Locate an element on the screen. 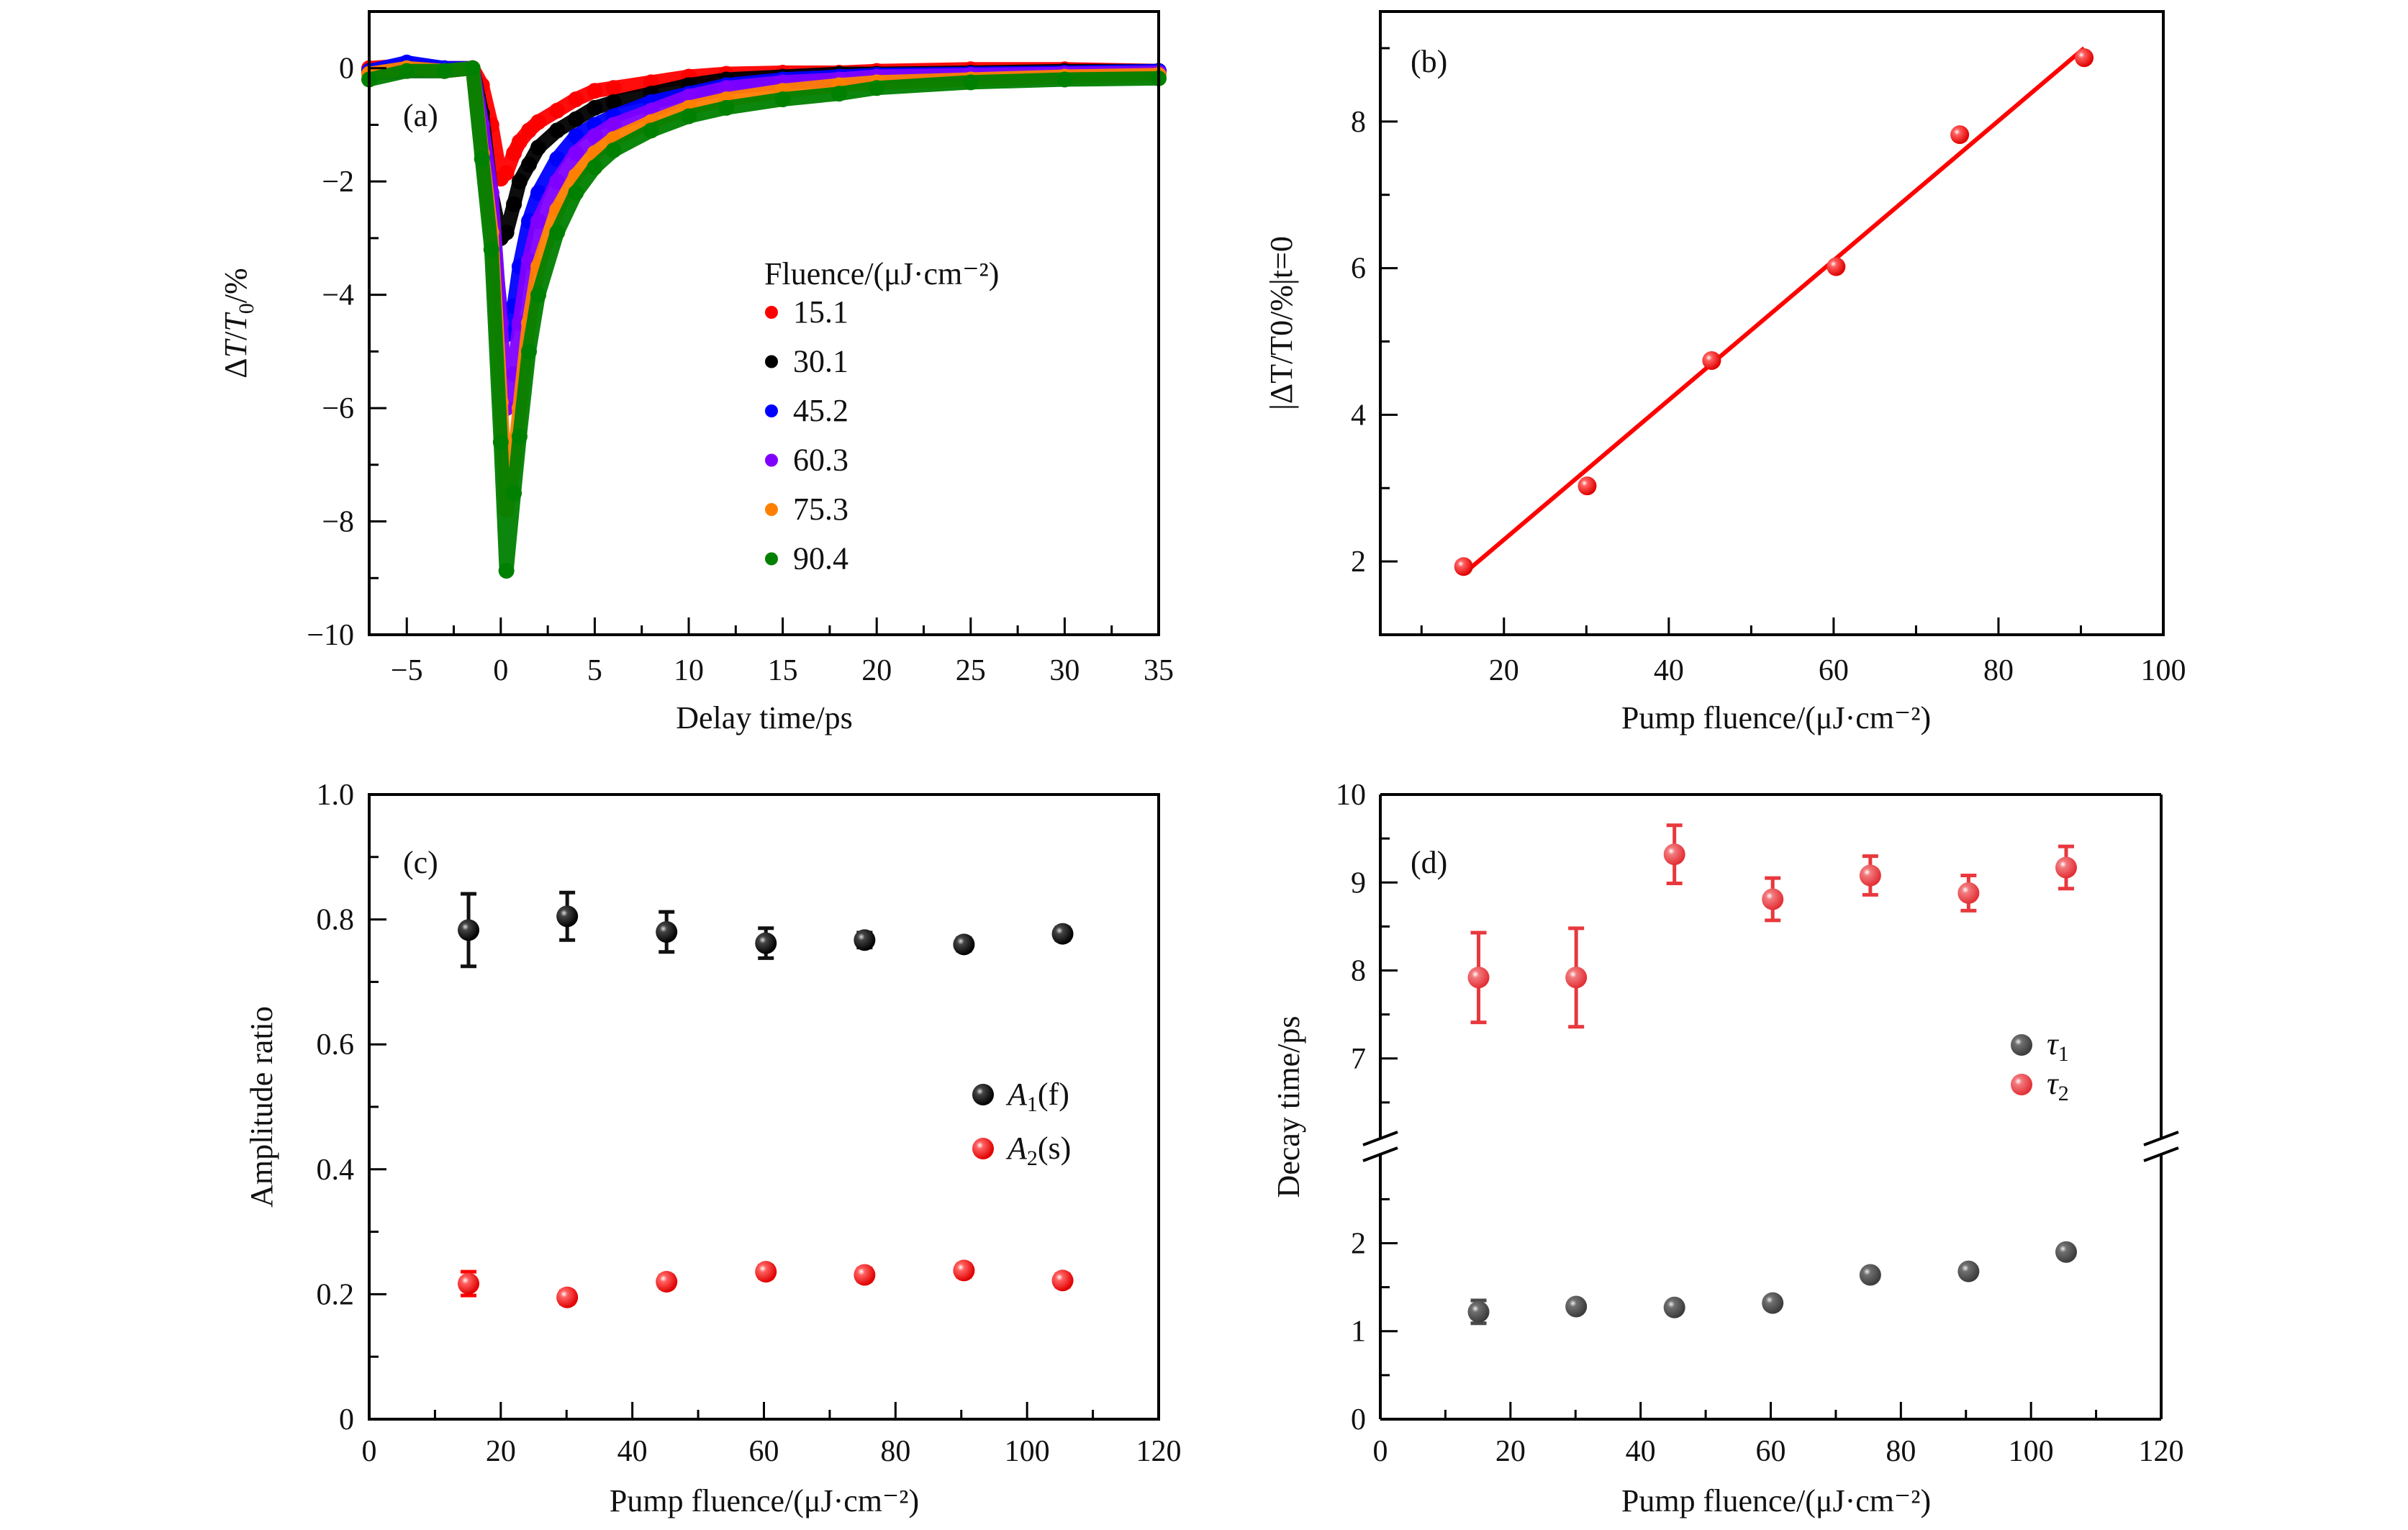  legend-label-A1(f): A1(f) is located at coordinates (1037, 1096).